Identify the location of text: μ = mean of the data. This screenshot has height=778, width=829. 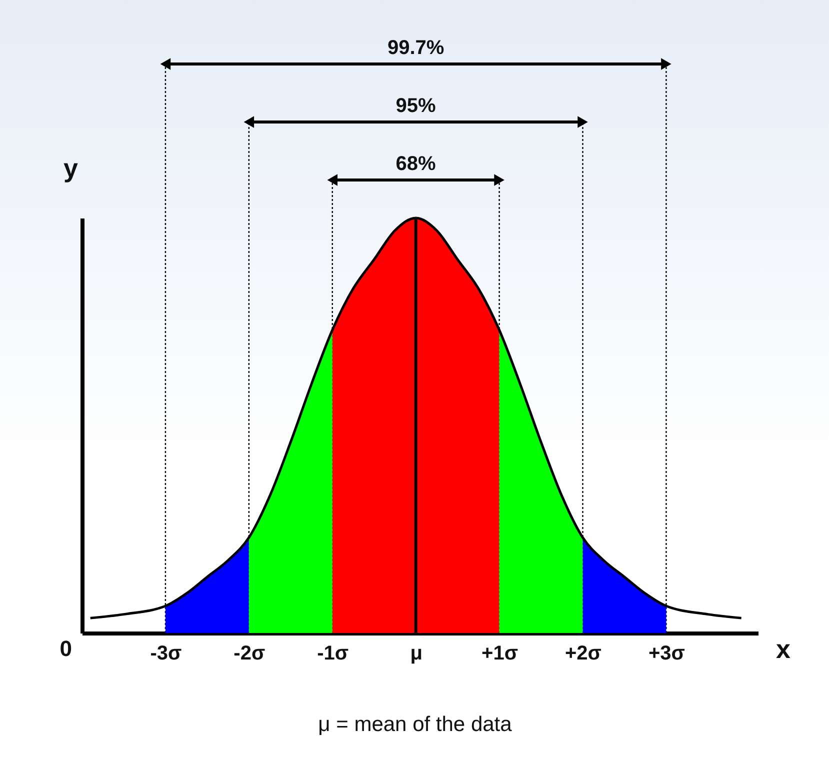
(415, 724).